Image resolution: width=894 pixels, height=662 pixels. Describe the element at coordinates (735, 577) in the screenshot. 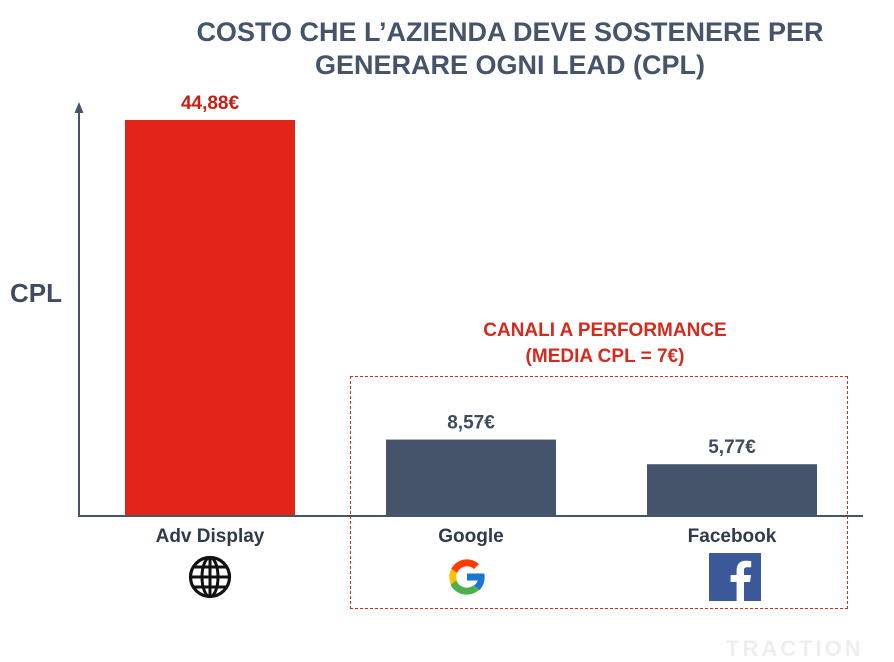

I see `facebook-icon` at that location.